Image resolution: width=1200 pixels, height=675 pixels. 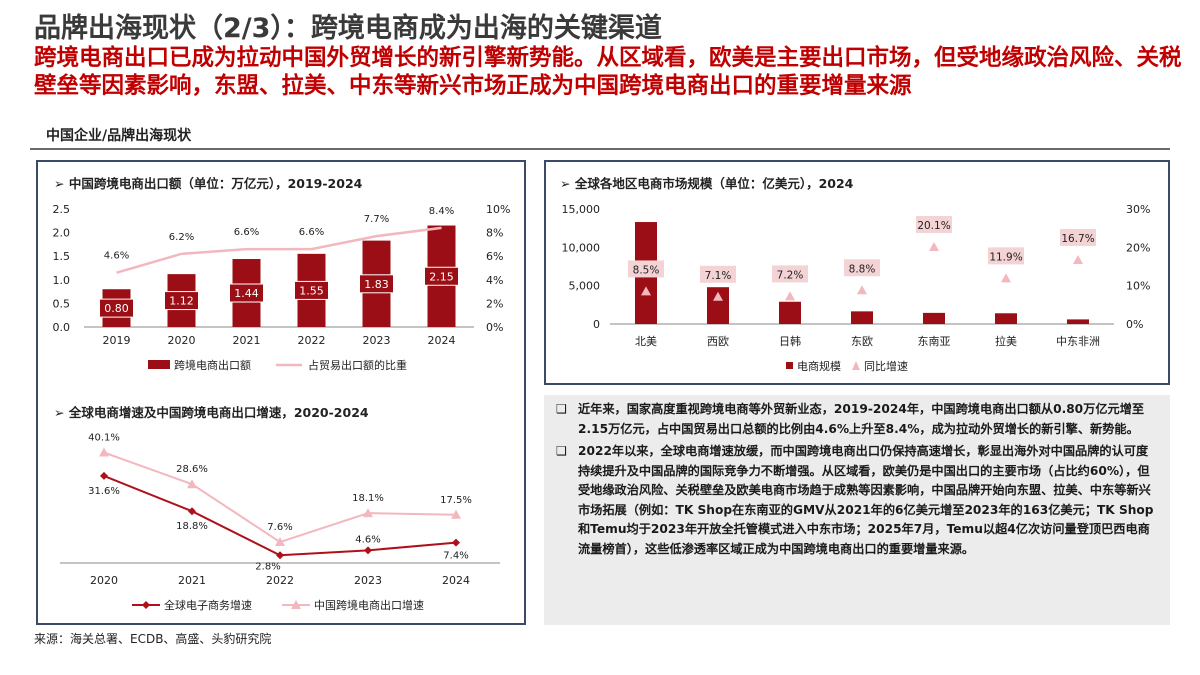 What do you see at coordinates (596, 324) in the screenshot?
I see `left-axis-tick-label: 0` at bounding box center [596, 324].